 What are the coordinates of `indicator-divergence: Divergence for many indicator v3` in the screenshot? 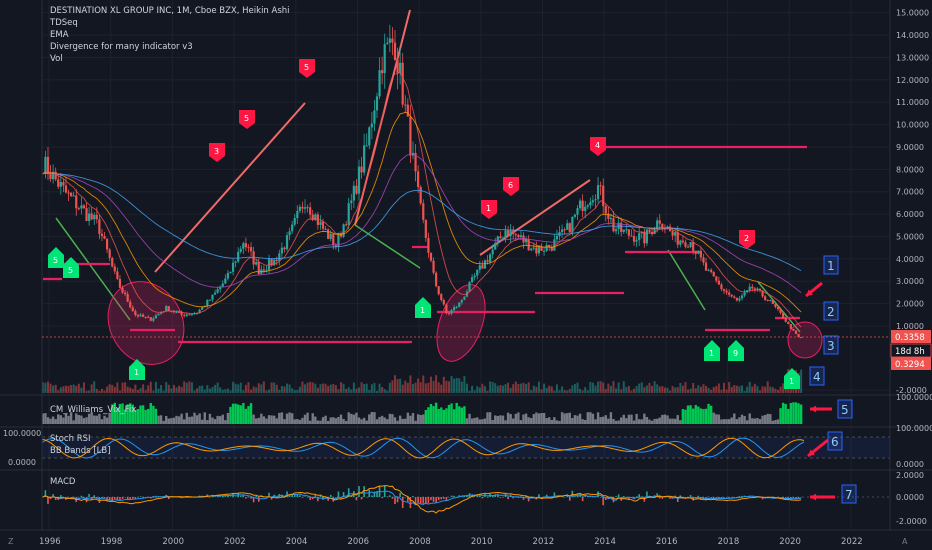 It's located at (121, 47).